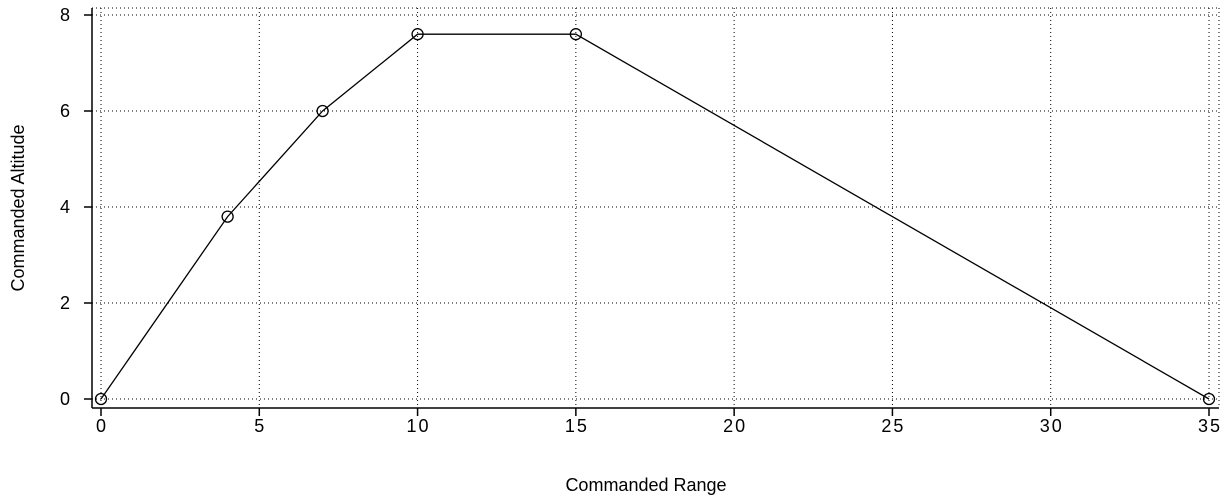 The image size is (1229, 504). What do you see at coordinates (66, 303) in the screenshot?
I see `y-tick-label: 2` at bounding box center [66, 303].